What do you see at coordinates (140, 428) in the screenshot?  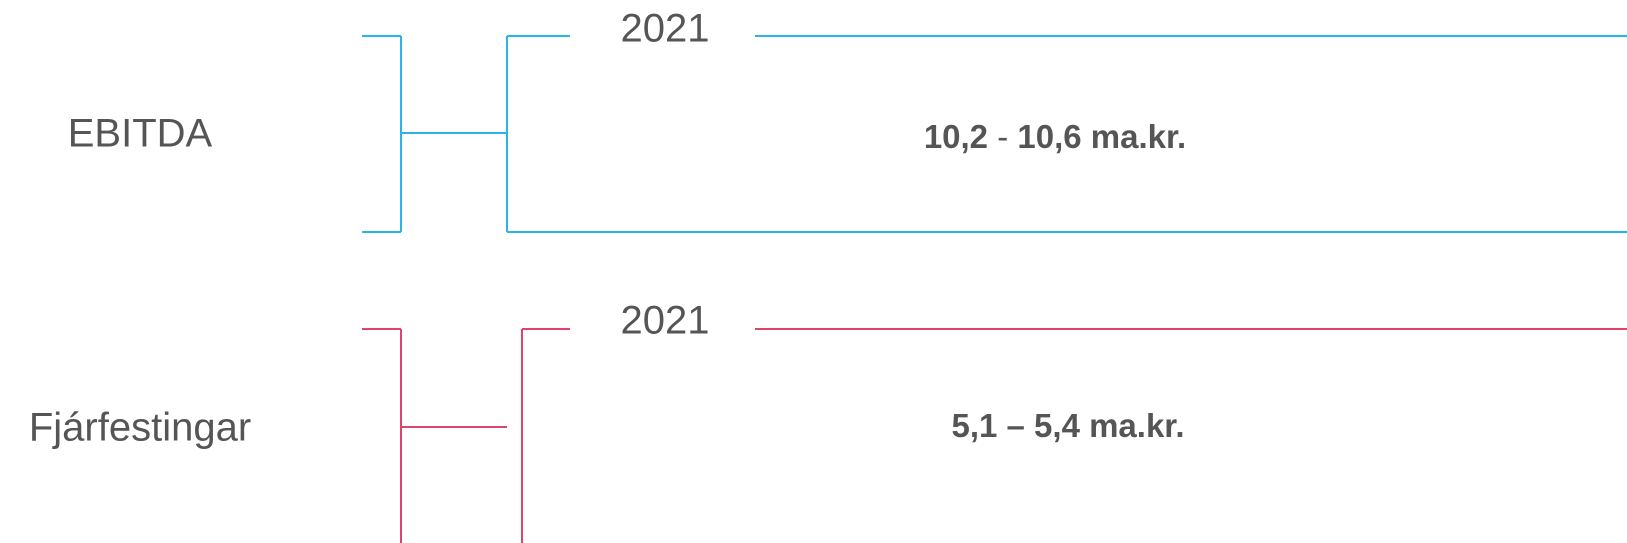 I see `row-label: Fjárfestingar` at bounding box center [140, 428].